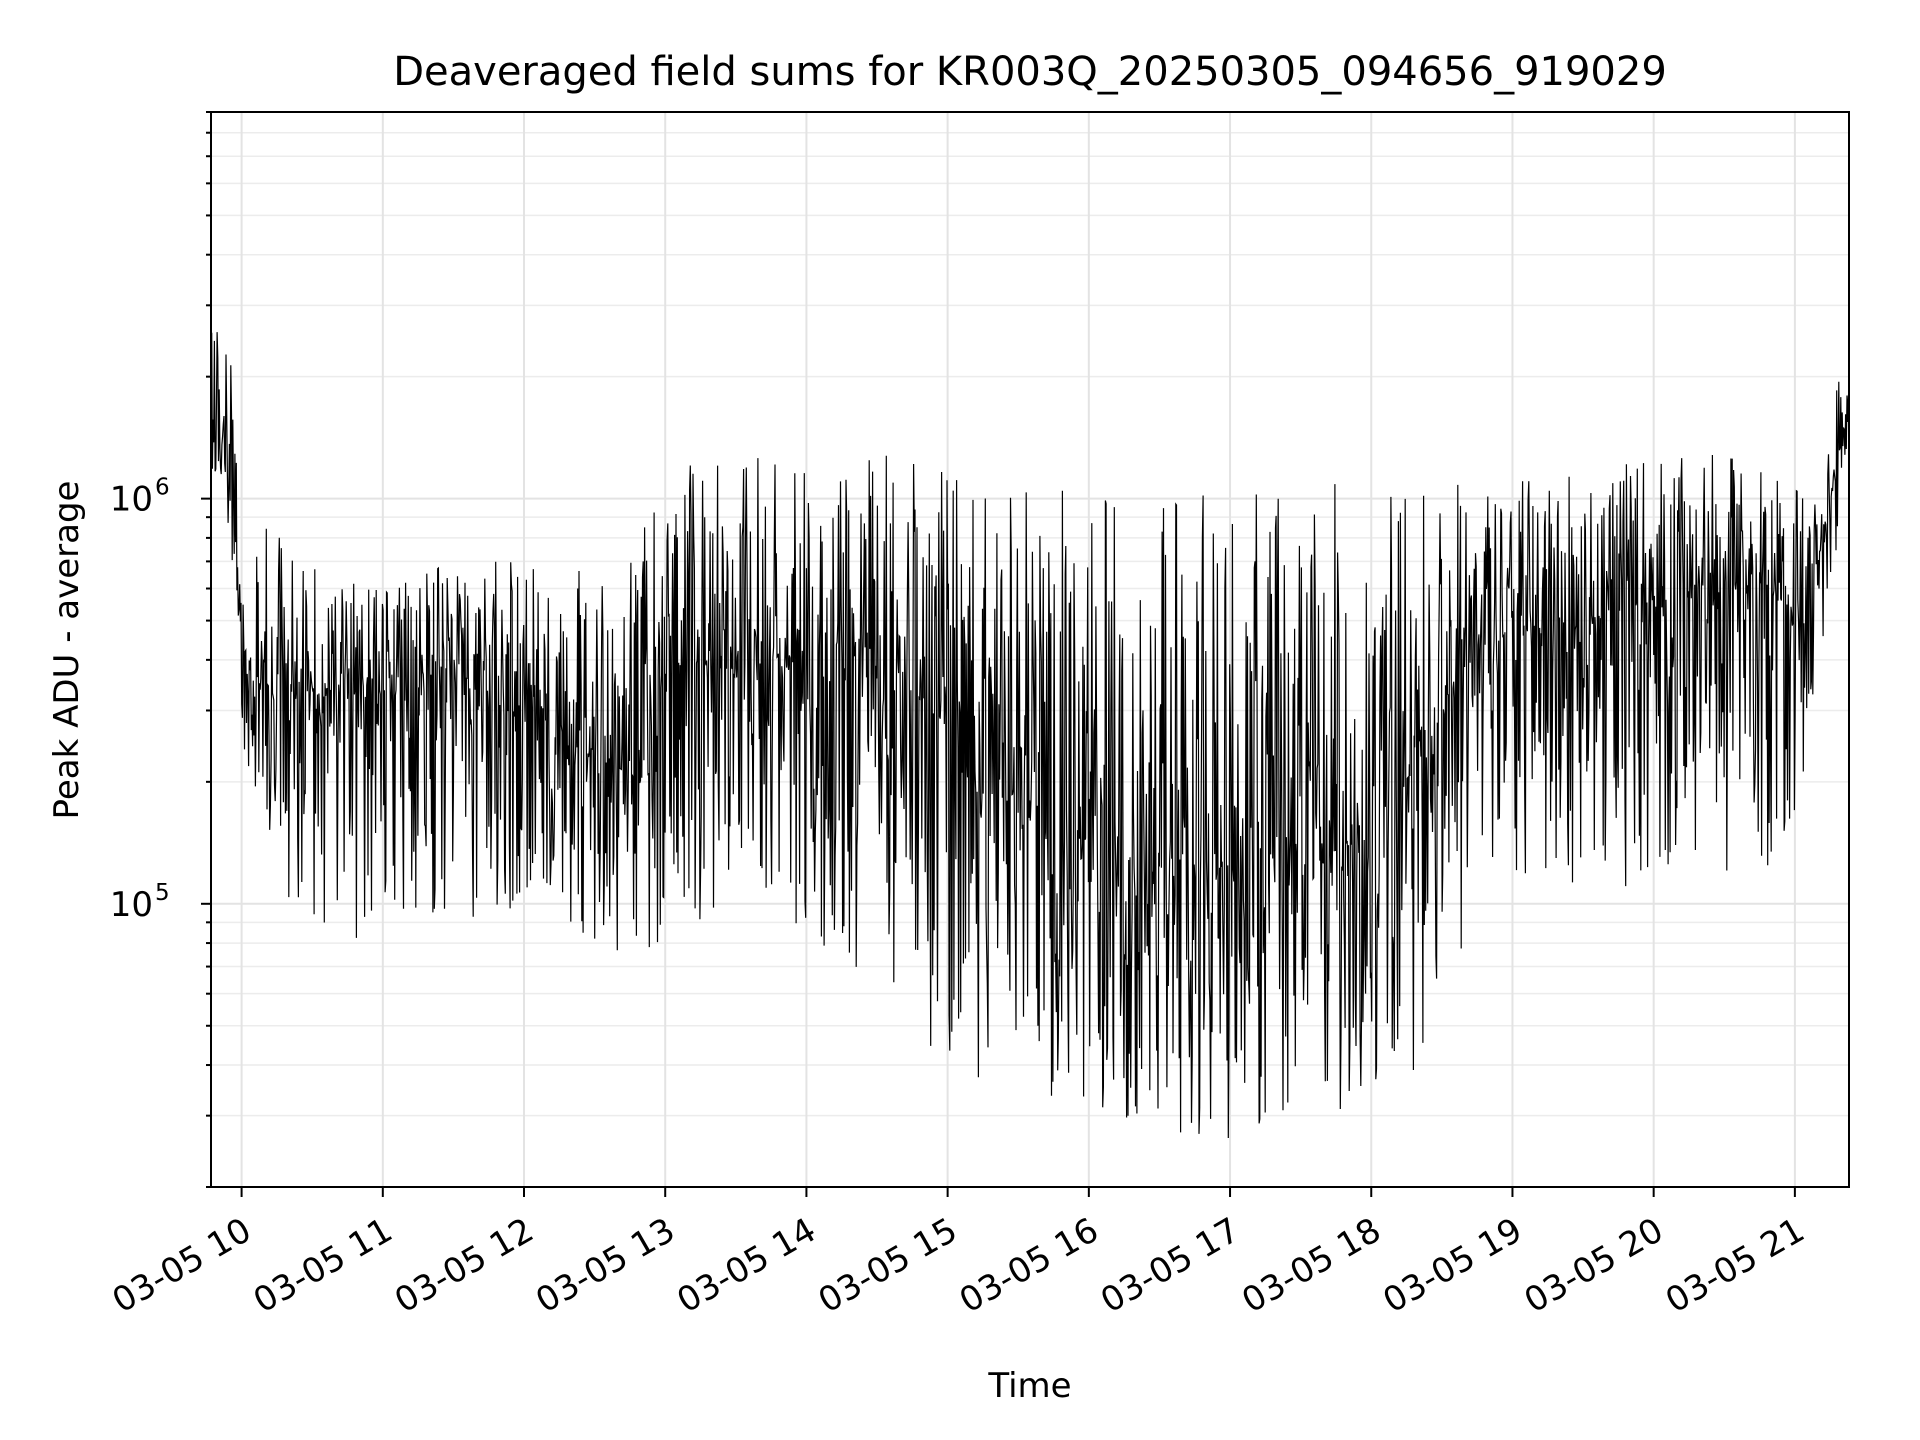  What do you see at coordinates (1029, 1386) in the screenshot?
I see `x-axis-label: Time` at bounding box center [1029, 1386].